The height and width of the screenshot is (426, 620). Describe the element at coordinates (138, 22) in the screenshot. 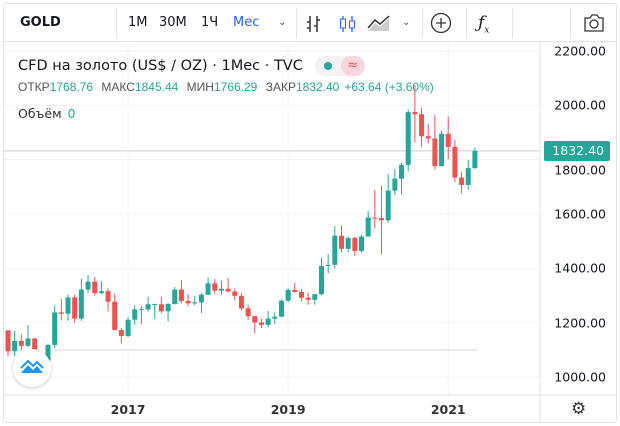

I see `interval-1m: 1M` at that location.